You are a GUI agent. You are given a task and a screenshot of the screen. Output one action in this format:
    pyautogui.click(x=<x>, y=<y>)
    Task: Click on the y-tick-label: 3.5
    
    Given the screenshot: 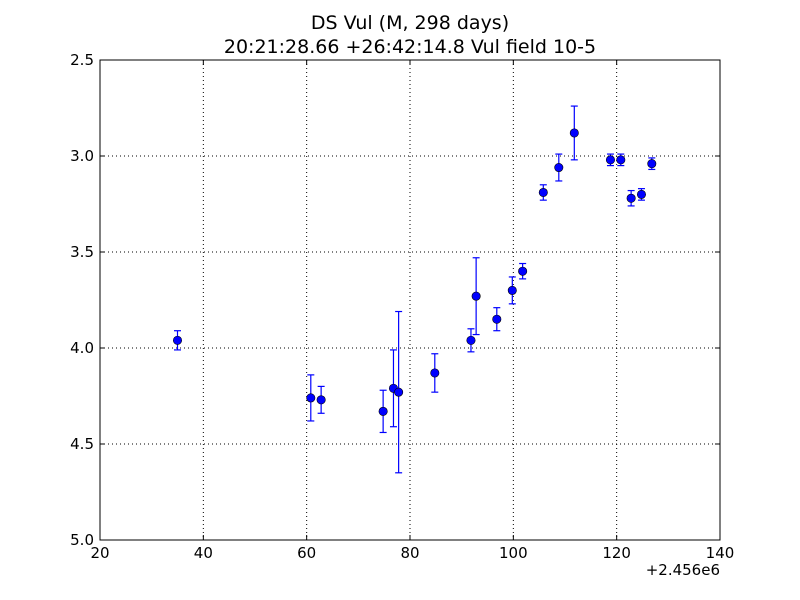 What is the action you would take?
    pyautogui.click(x=82, y=252)
    